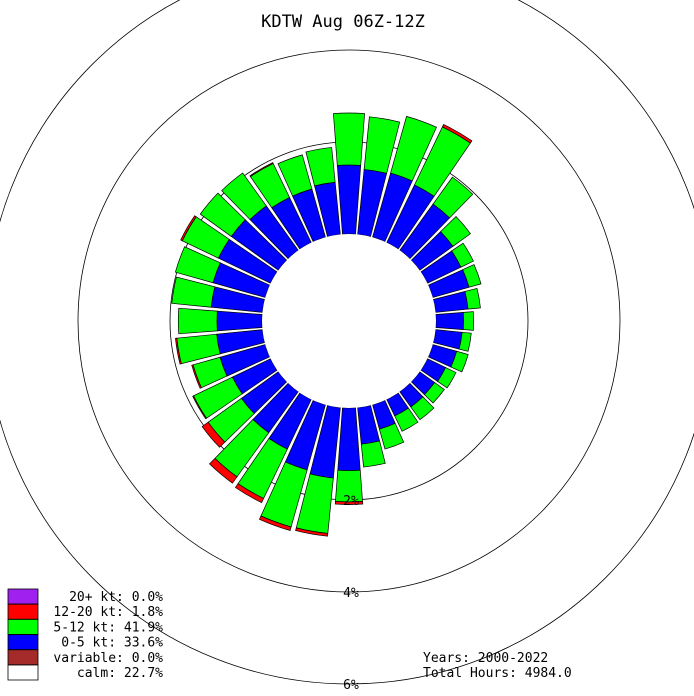 This screenshot has height=696, width=694. I want to click on calm-center, so click(349, 321).